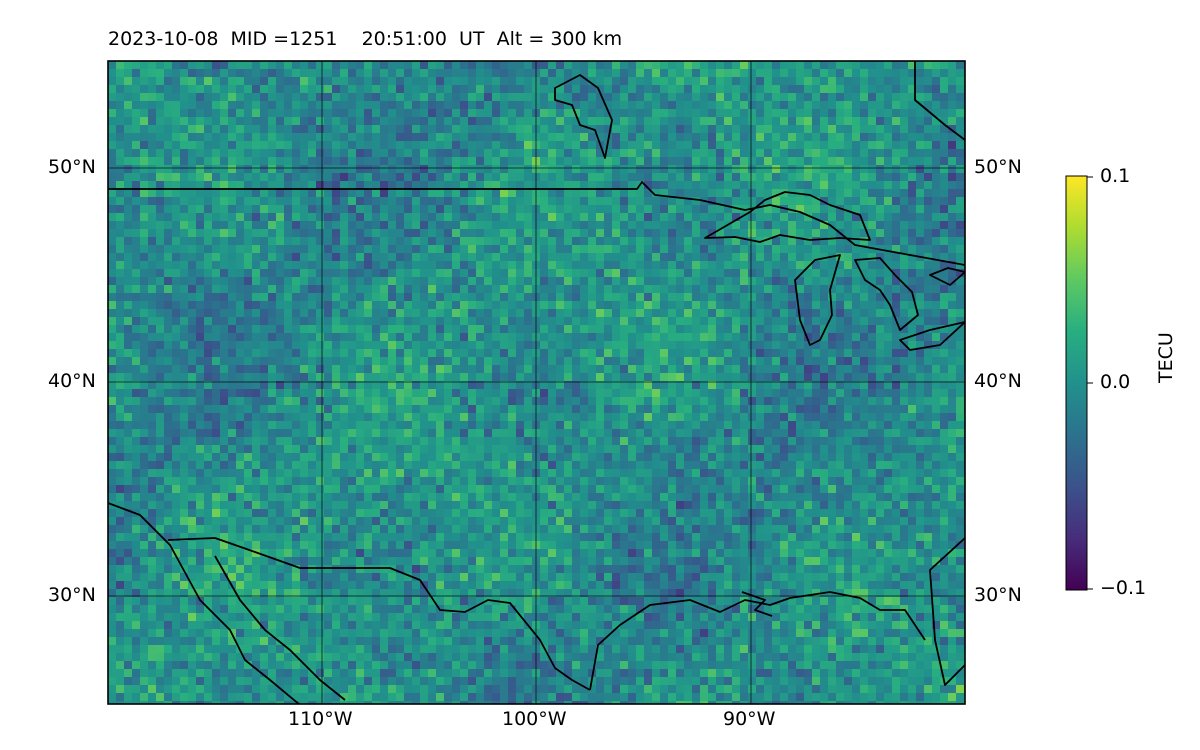 Image resolution: width=1200 pixels, height=750 pixels. Describe the element at coordinates (817, 300) in the screenshot. I see `lake-michigan` at that location.